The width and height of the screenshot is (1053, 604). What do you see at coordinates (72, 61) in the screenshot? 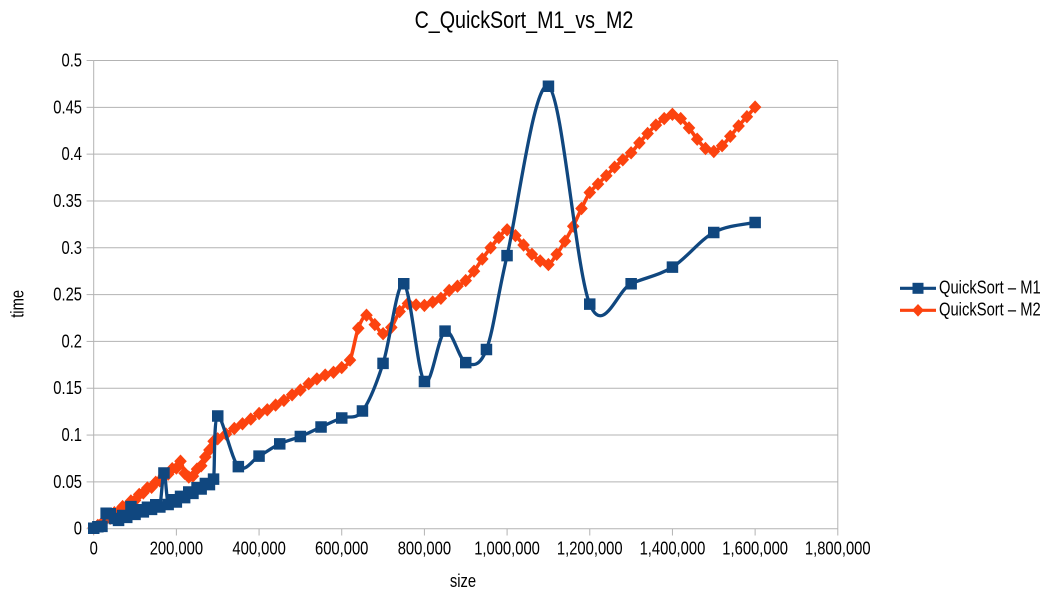
I see `svg-text: 0.5` at bounding box center [72, 61].